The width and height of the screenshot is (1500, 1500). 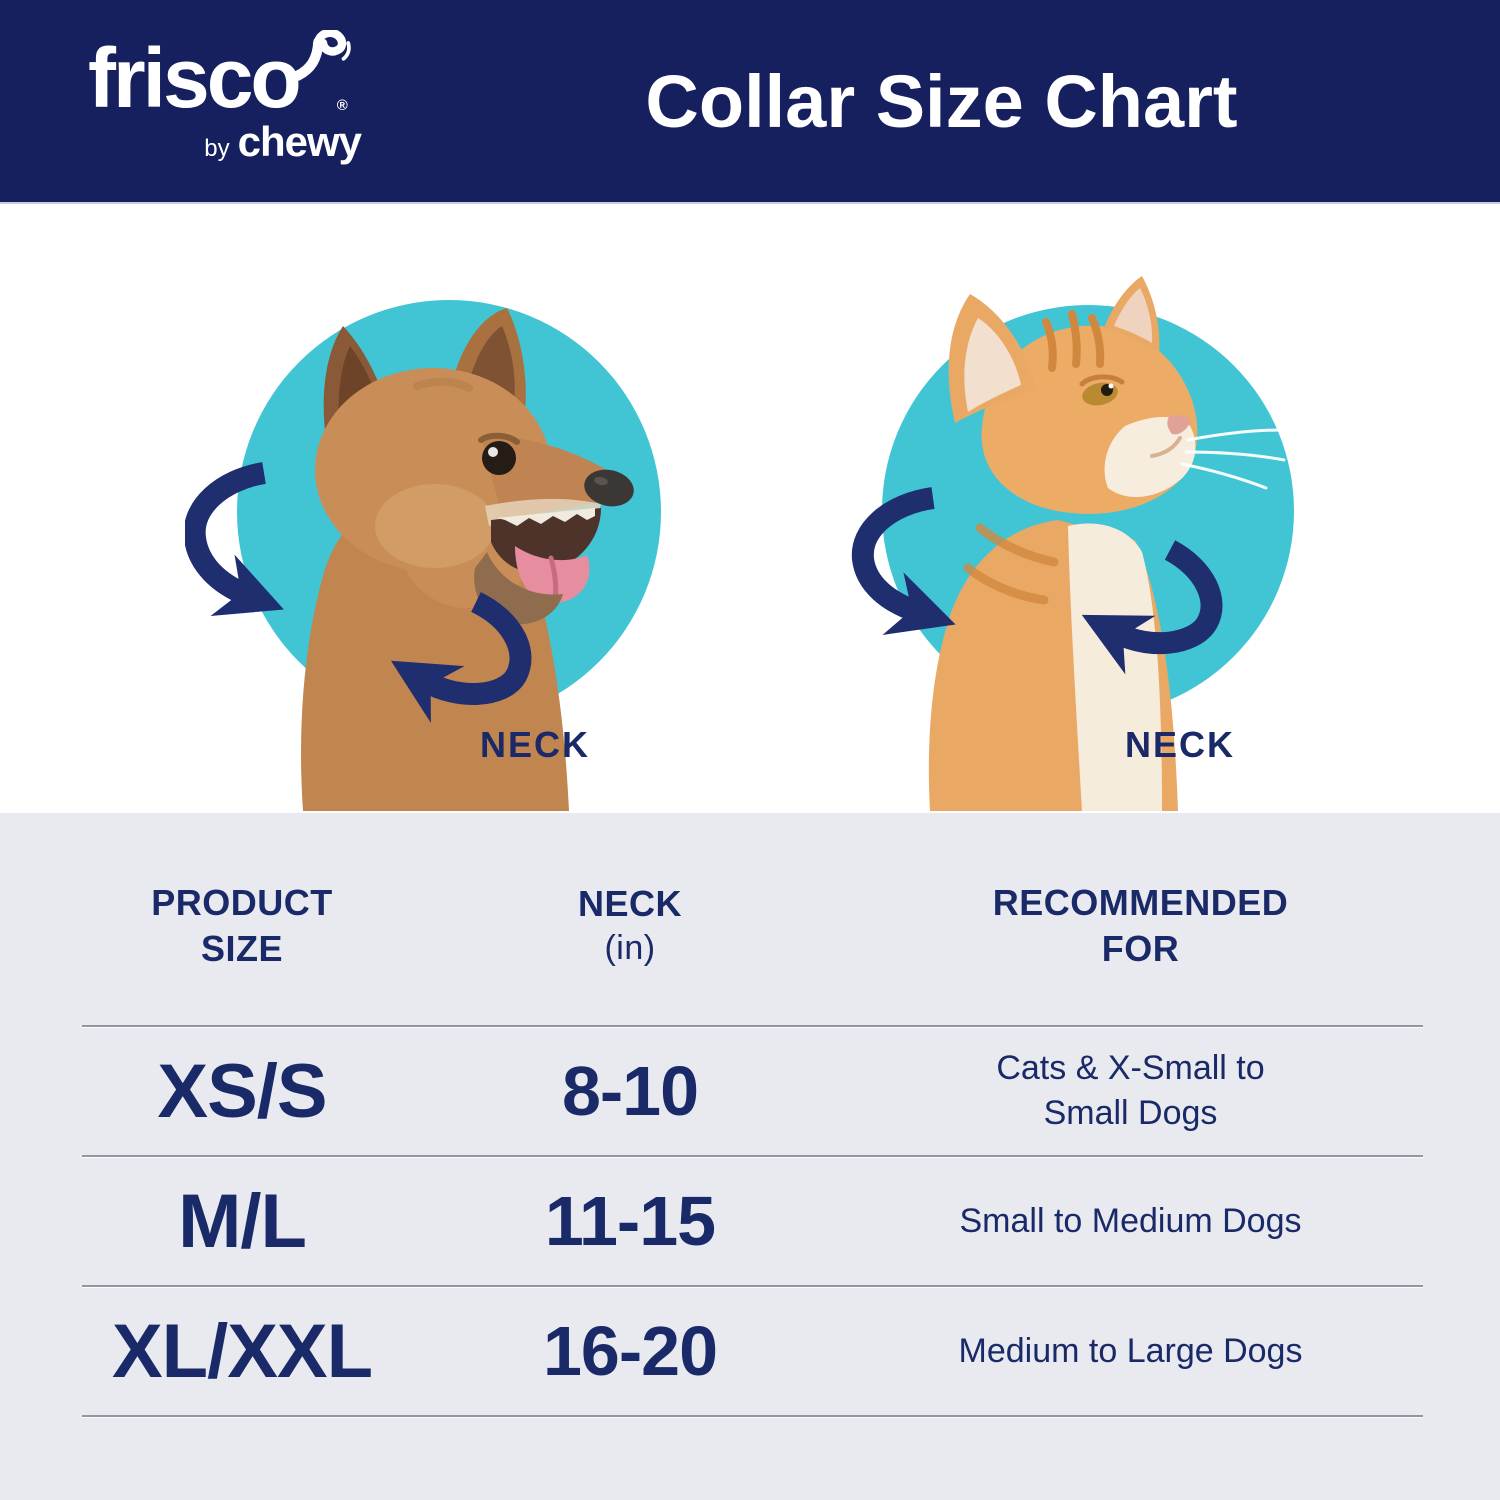 I want to click on neck-range-value: 11-15, so click(x=630, y=1221).